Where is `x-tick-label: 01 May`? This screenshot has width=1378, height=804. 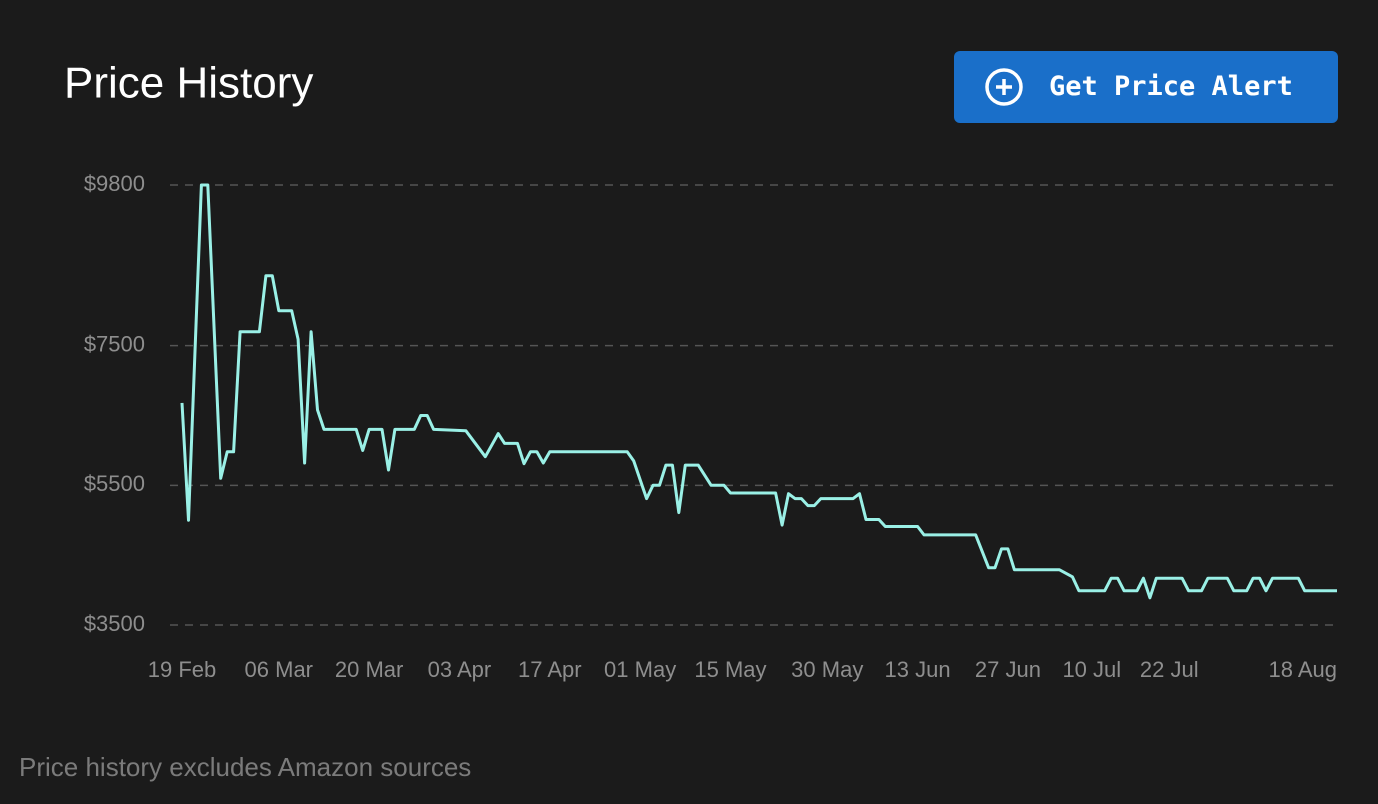
x-tick-label: 01 May is located at coordinates (640, 669).